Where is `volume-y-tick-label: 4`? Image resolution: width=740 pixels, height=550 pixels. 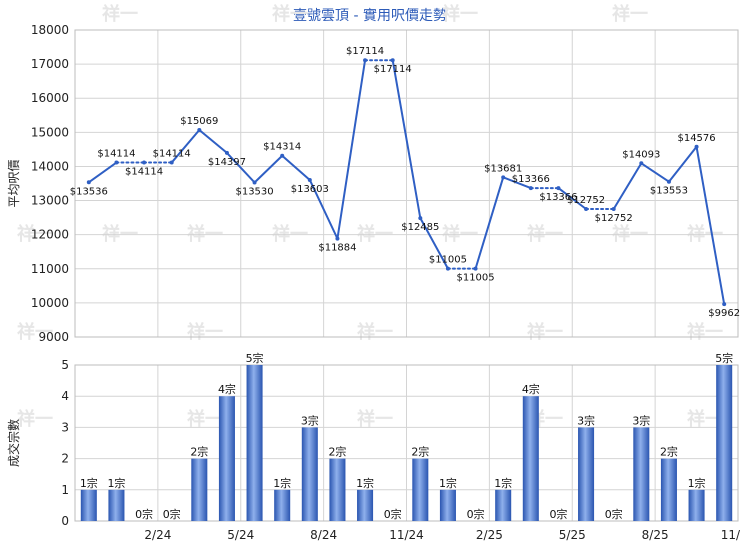 volume-y-tick-label: 4 is located at coordinates (65, 396).